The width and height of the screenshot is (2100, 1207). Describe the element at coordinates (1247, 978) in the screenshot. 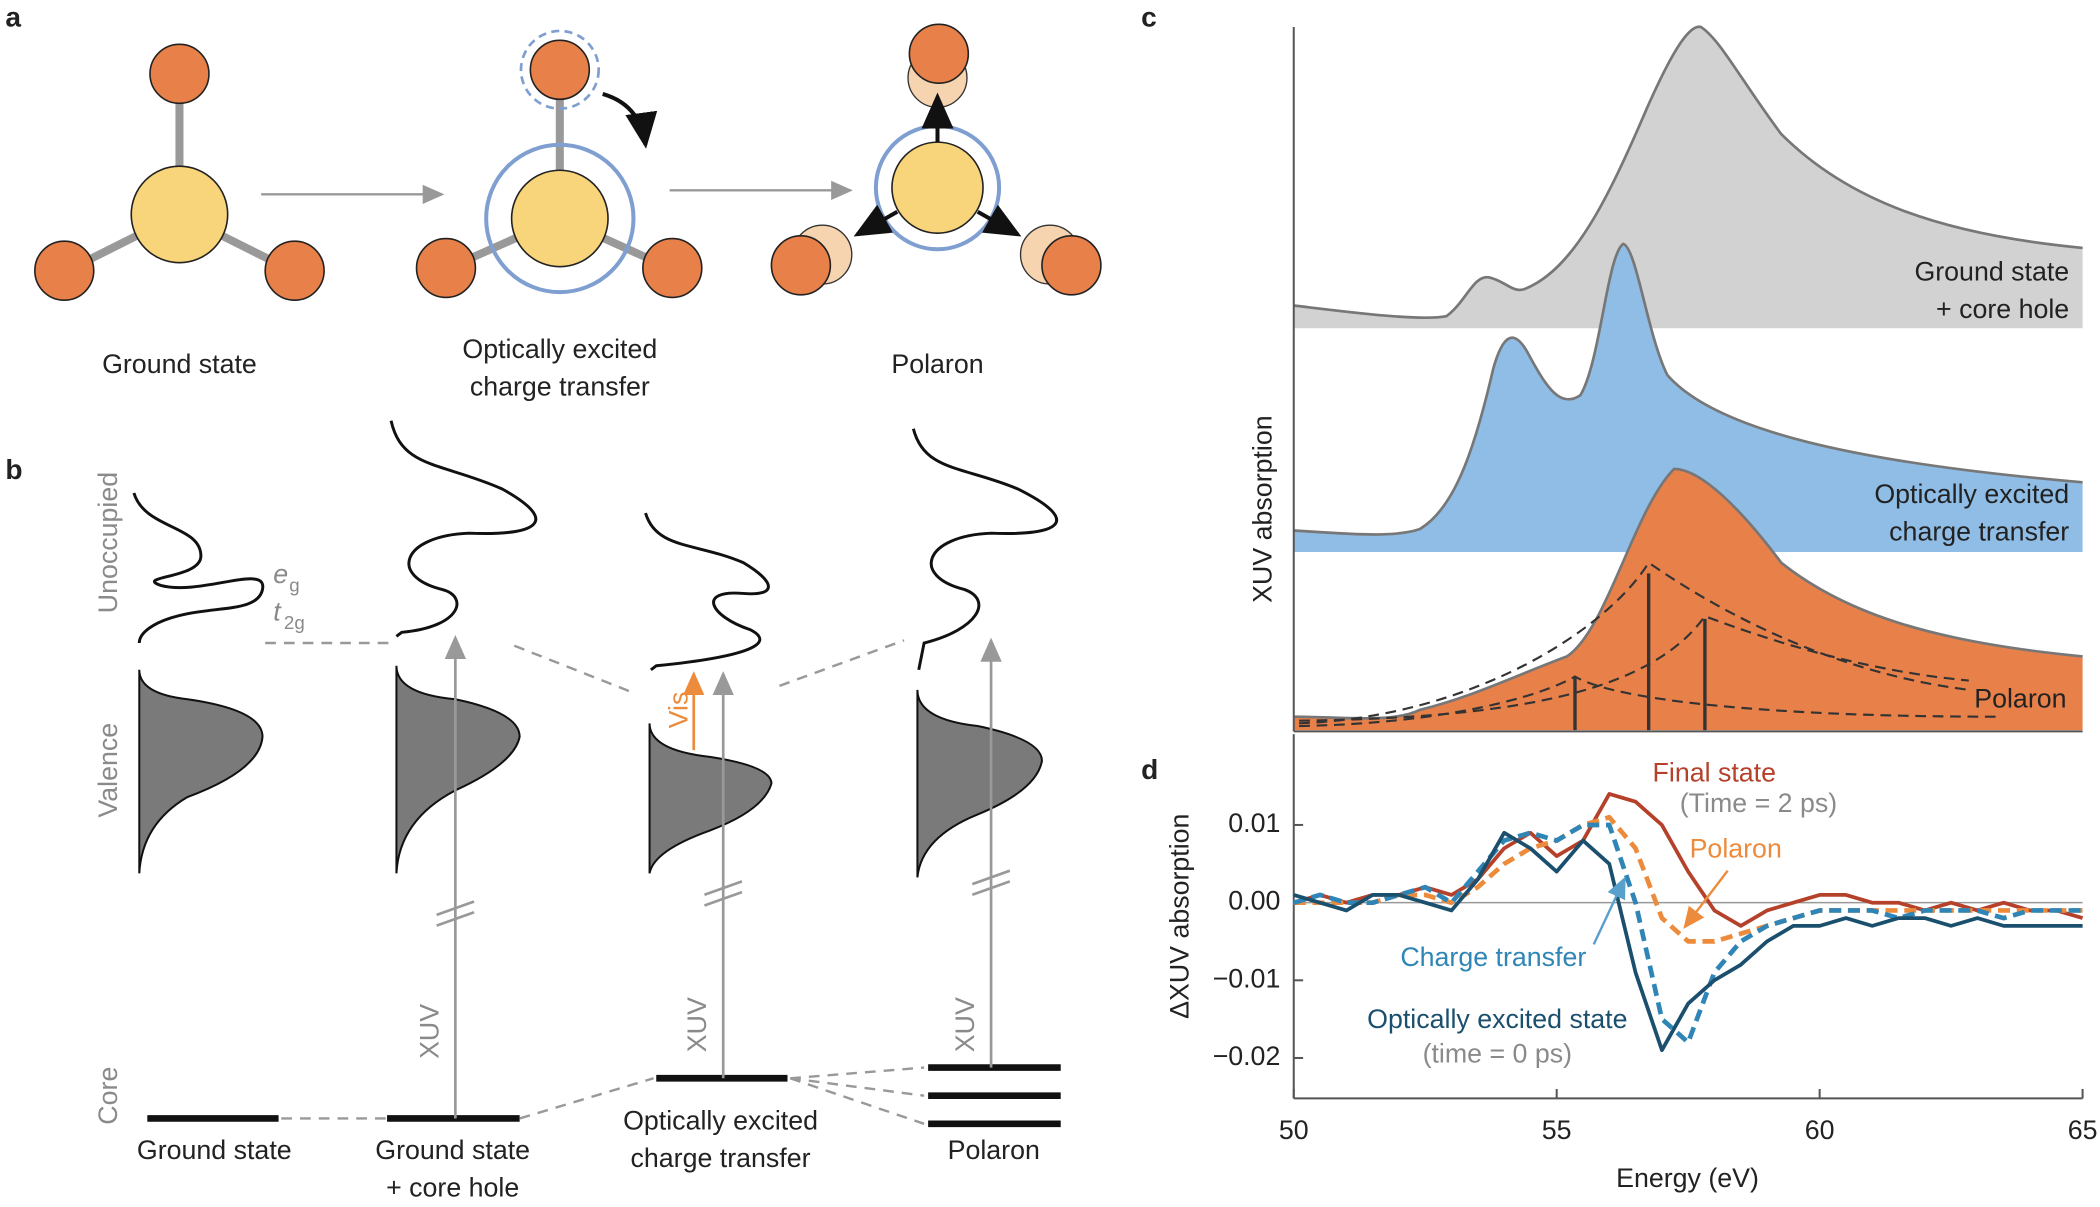

I see `y-tick-label: −0.01` at that location.